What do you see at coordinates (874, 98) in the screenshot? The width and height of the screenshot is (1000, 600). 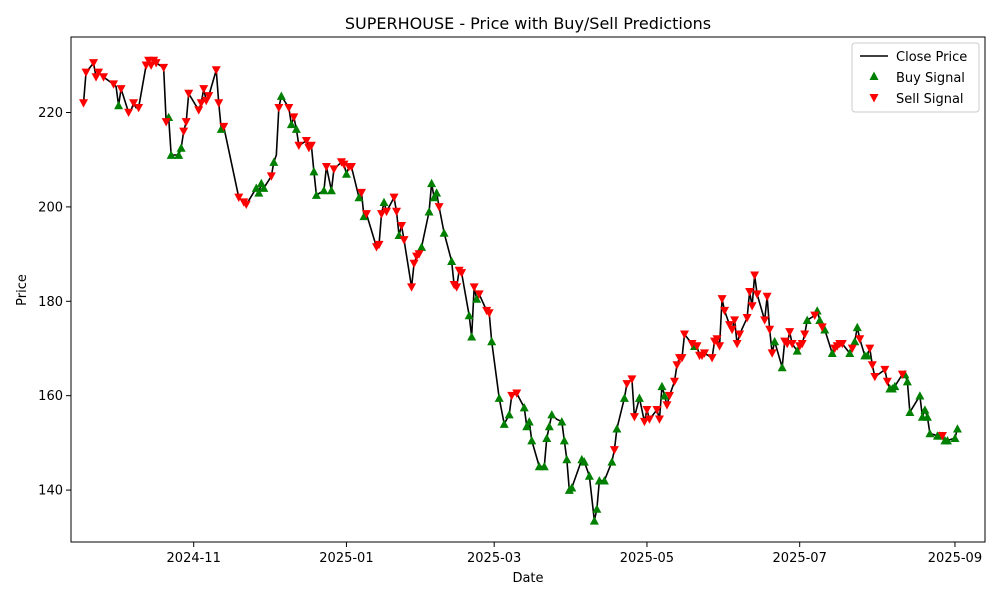 I see `legend-sell-swatch` at bounding box center [874, 98].